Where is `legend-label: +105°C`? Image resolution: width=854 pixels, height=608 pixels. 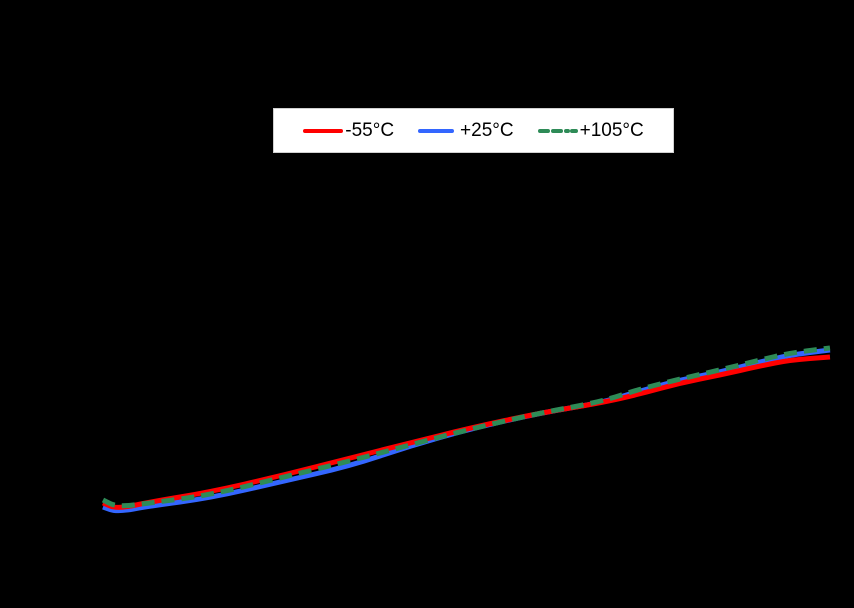
legend-label: +105°C is located at coordinates (611, 130).